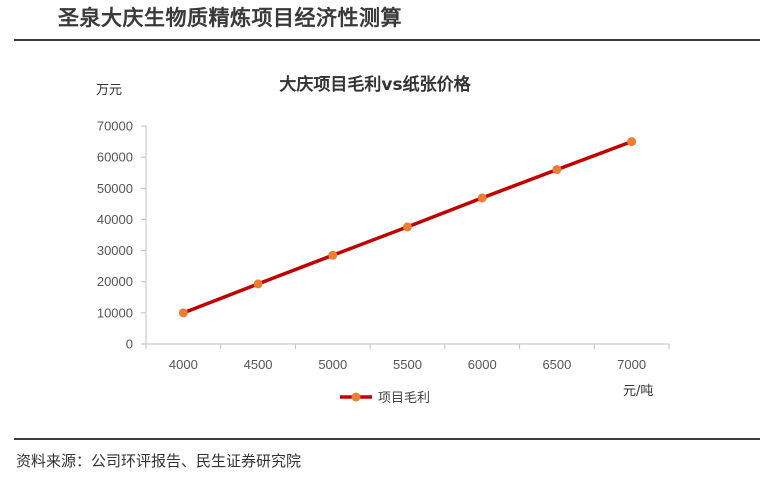  I want to click on bottom-divider, so click(387, 439).